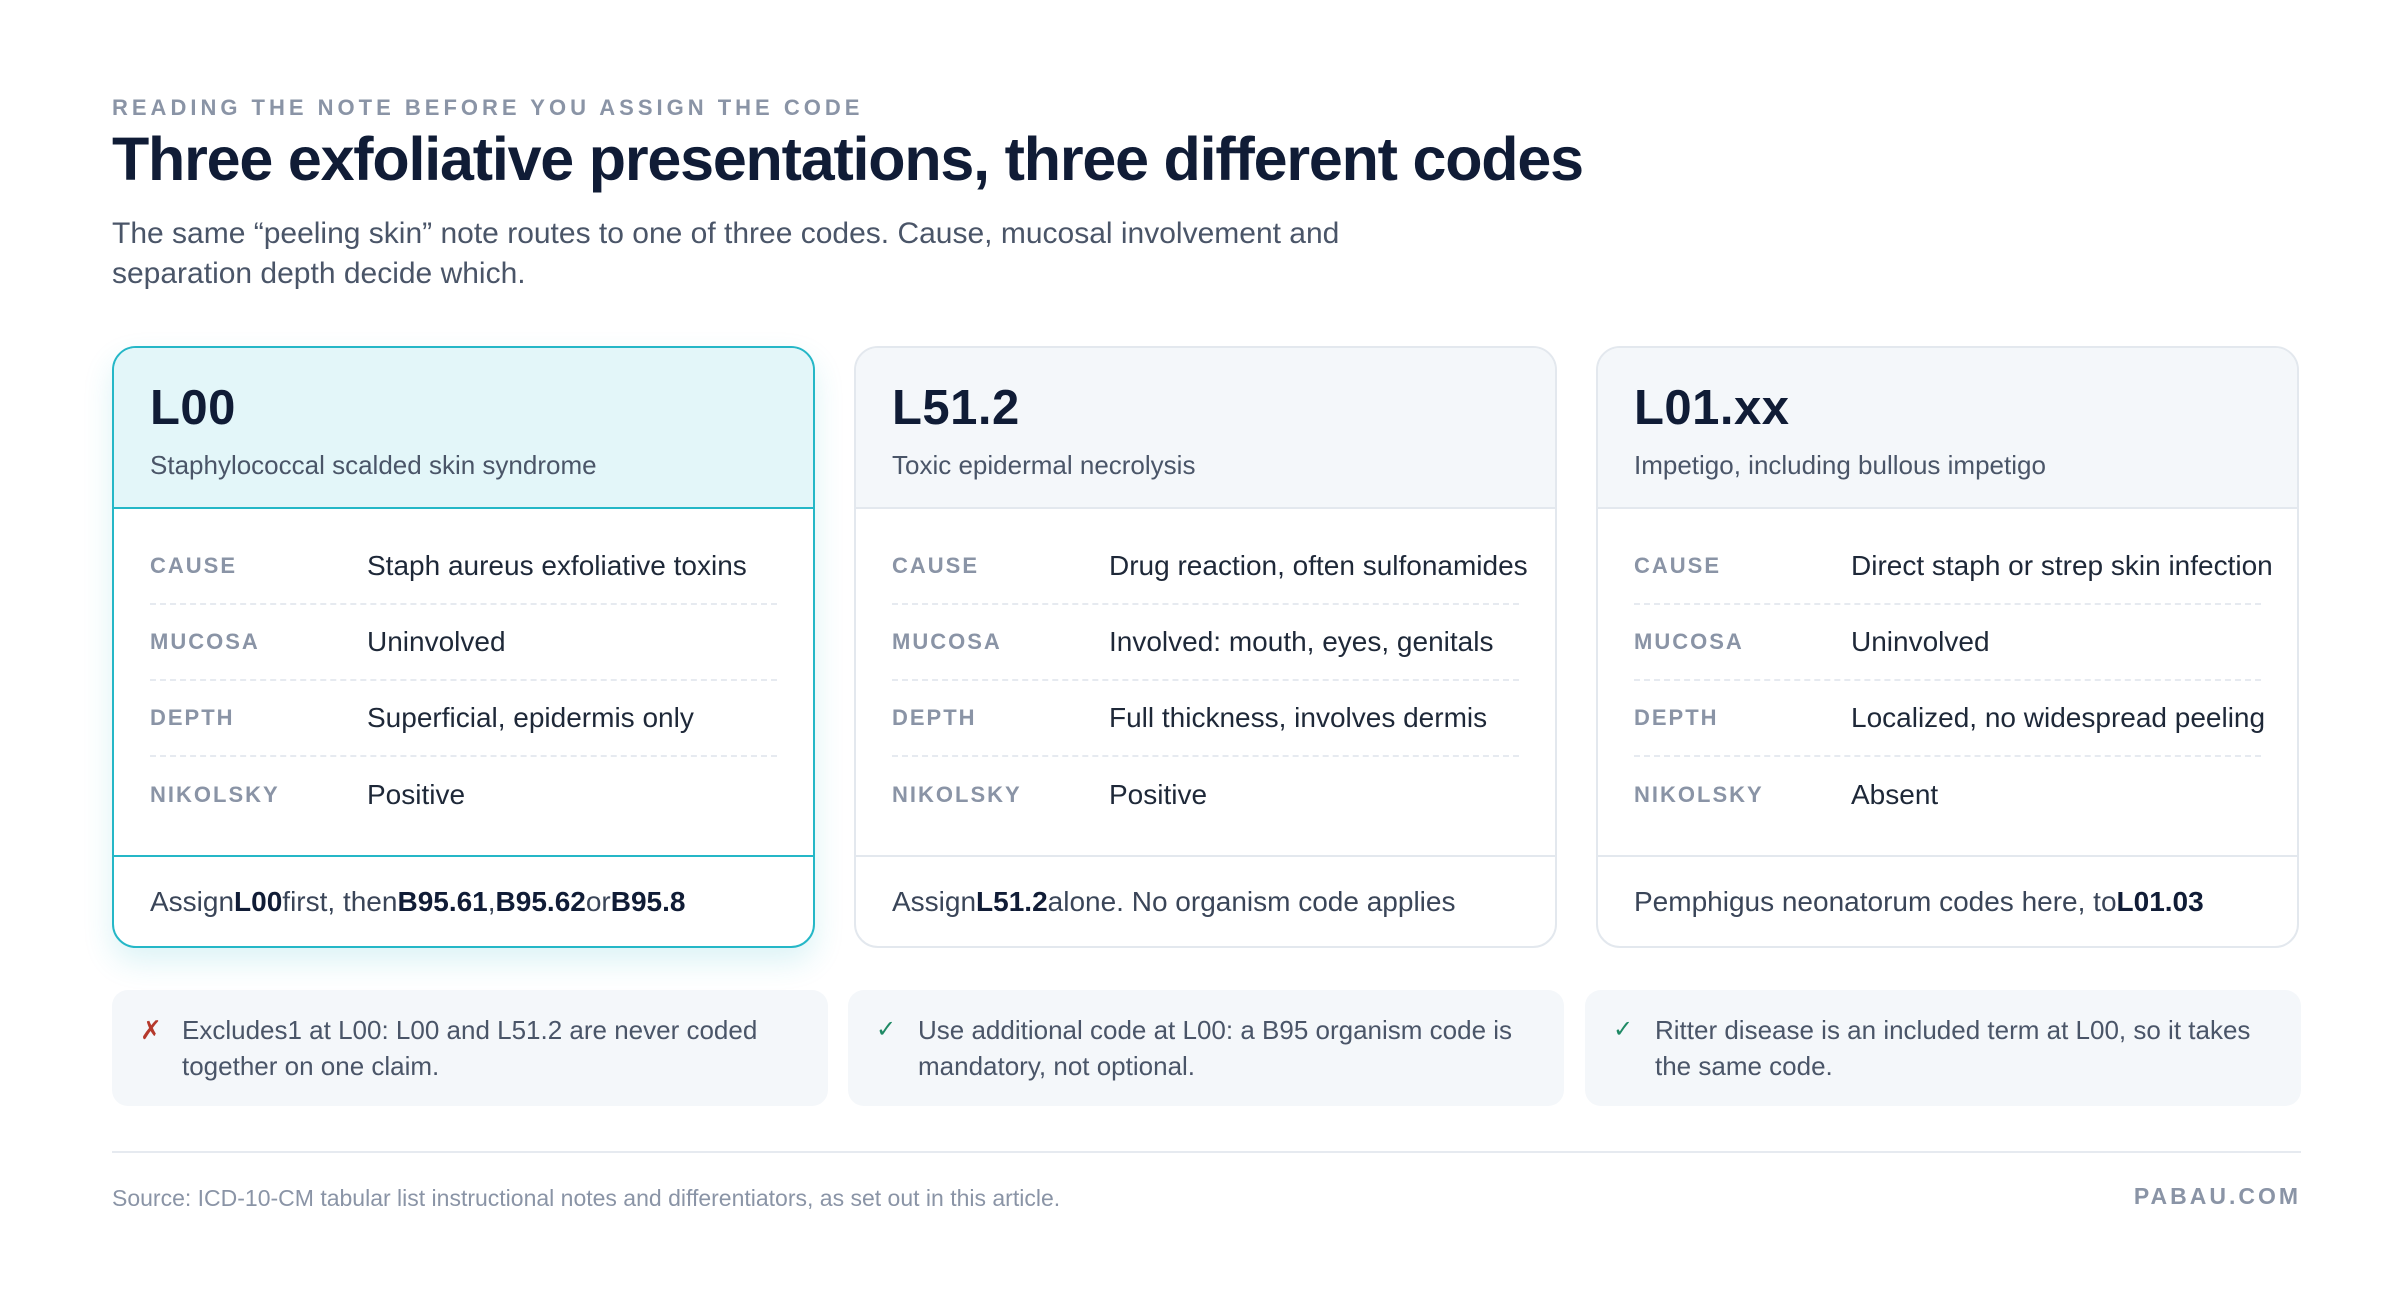  Describe the element at coordinates (442, 901) in the screenshot. I see `footer-code: B95.61` at that location.